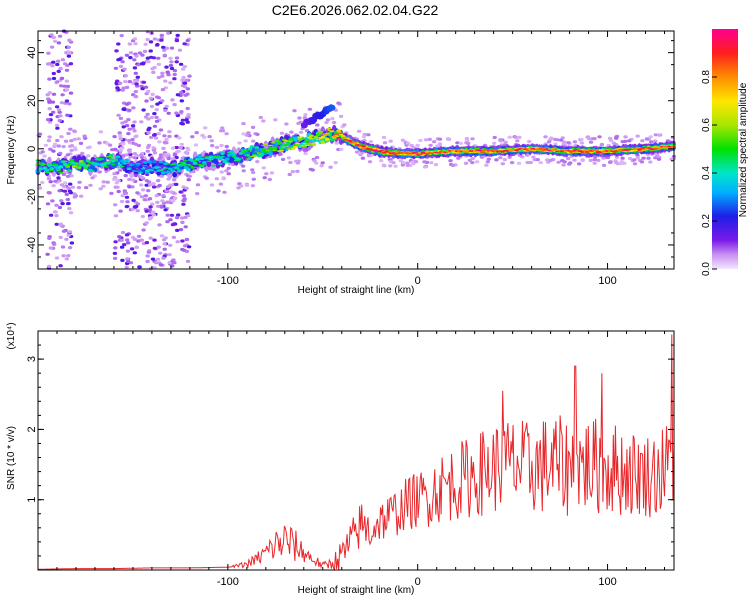  I want to click on y-tick-label: -40, so click(32, 245).